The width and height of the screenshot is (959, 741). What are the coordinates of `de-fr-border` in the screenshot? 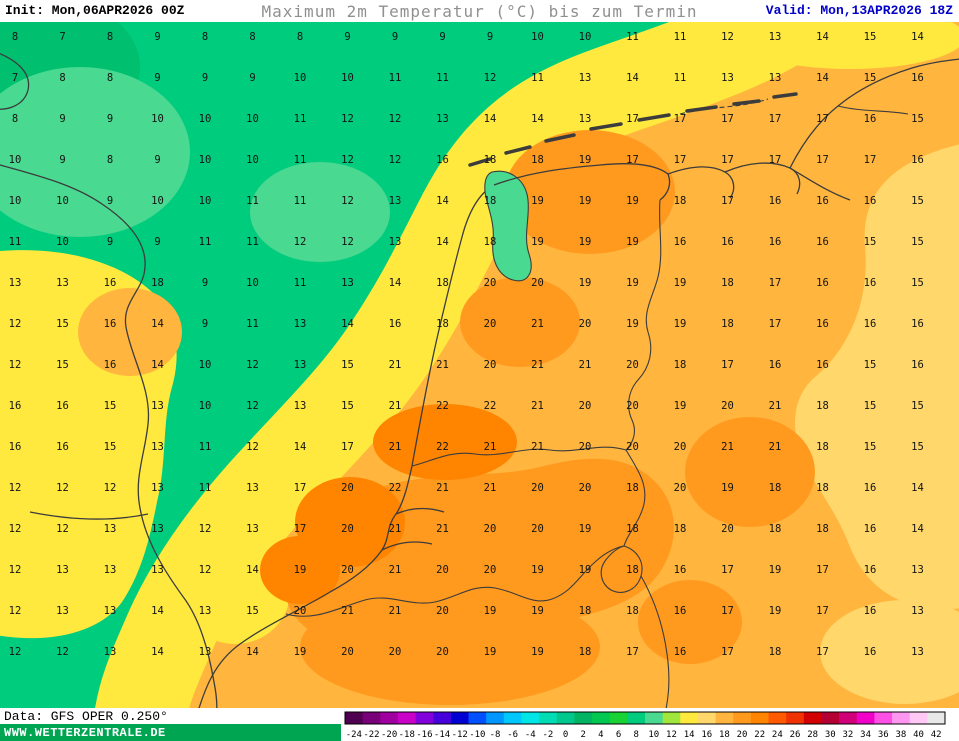 It's located at (655, 641).